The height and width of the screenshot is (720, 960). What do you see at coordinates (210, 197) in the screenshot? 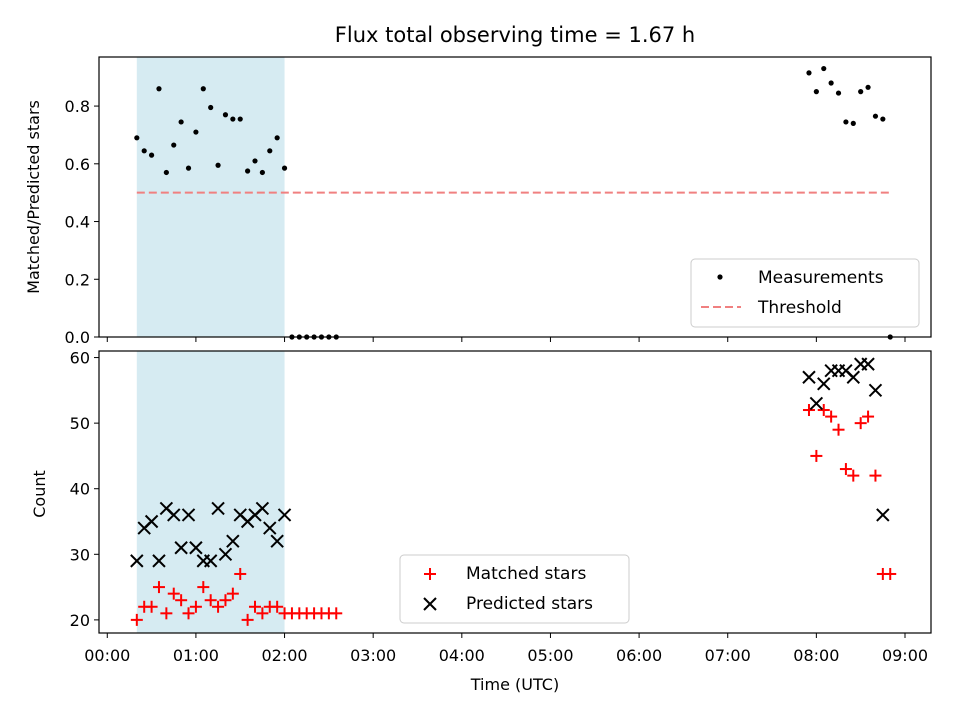
I see `top-shaded-span` at bounding box center [210, 197].